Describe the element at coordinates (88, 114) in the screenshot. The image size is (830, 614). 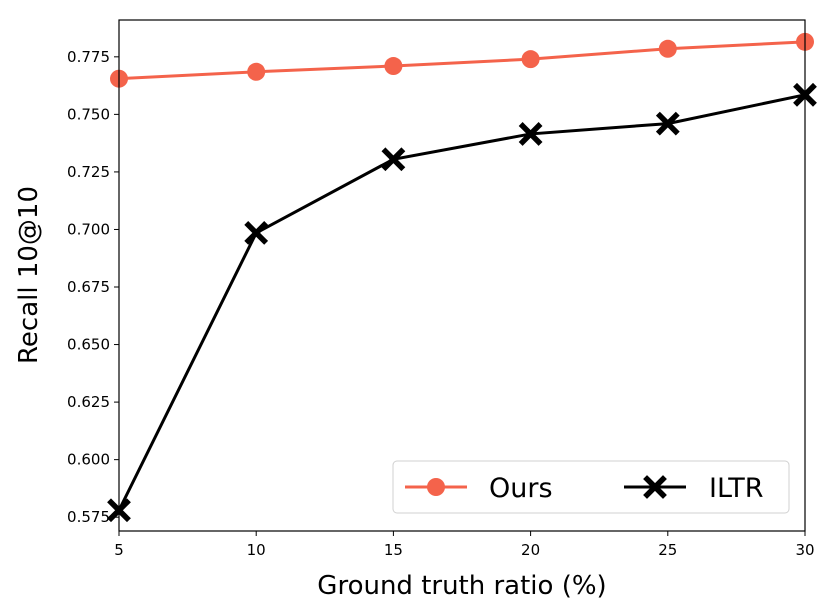
I see `y-tick-label: 0.750` at that location.